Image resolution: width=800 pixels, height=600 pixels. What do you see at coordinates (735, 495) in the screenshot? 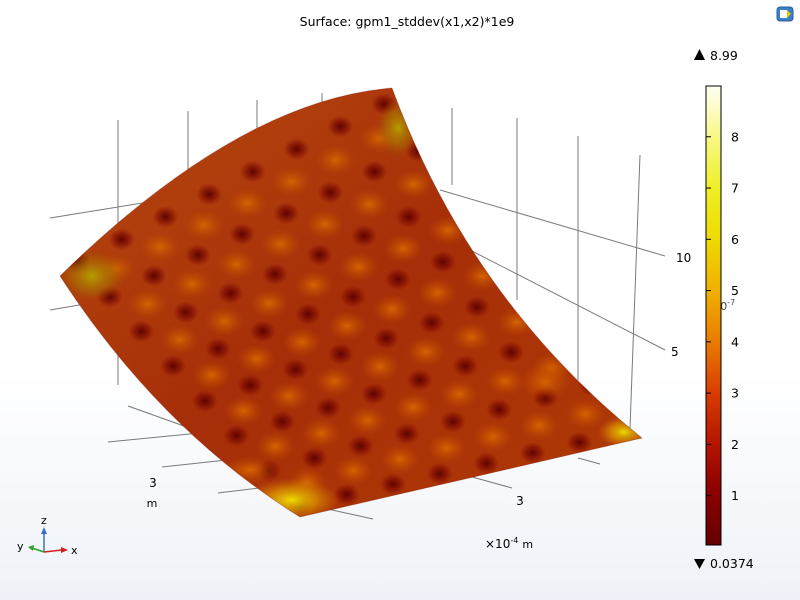
I see `colorbar-tick-label: 1` at bounding box center [735, 495].